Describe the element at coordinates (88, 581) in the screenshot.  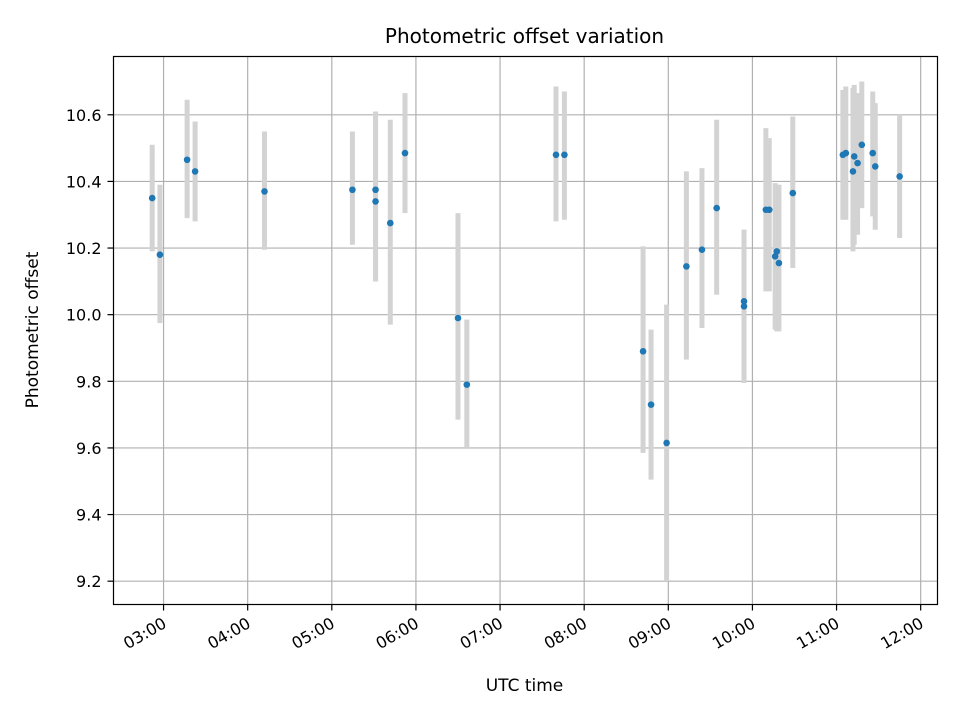
I see `y-tick-label: 9.2` at that location.